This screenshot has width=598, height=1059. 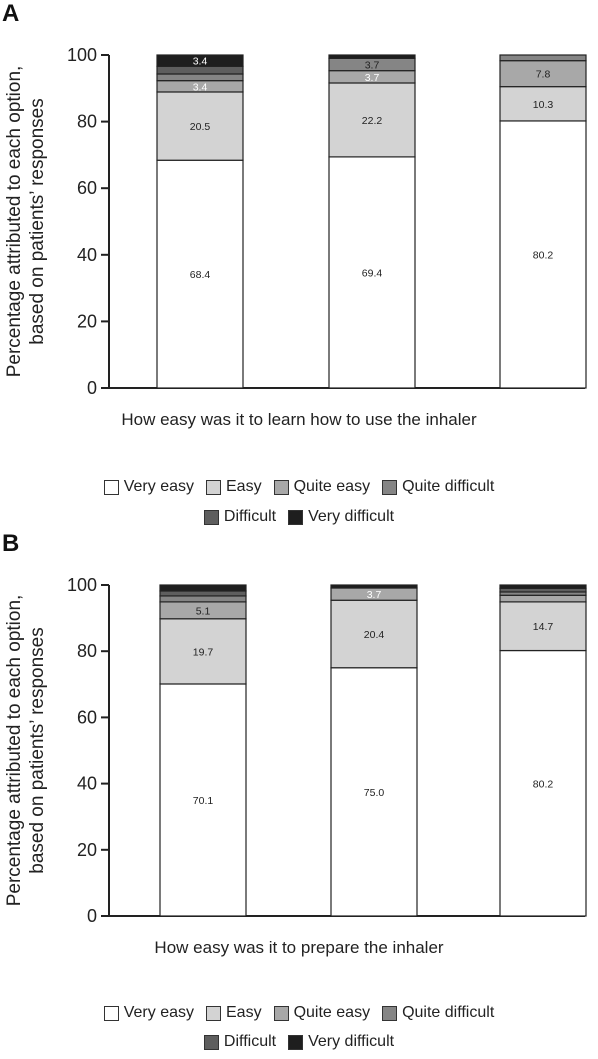 I want to click on data-label: 20.5, so click(x=200, y=127).